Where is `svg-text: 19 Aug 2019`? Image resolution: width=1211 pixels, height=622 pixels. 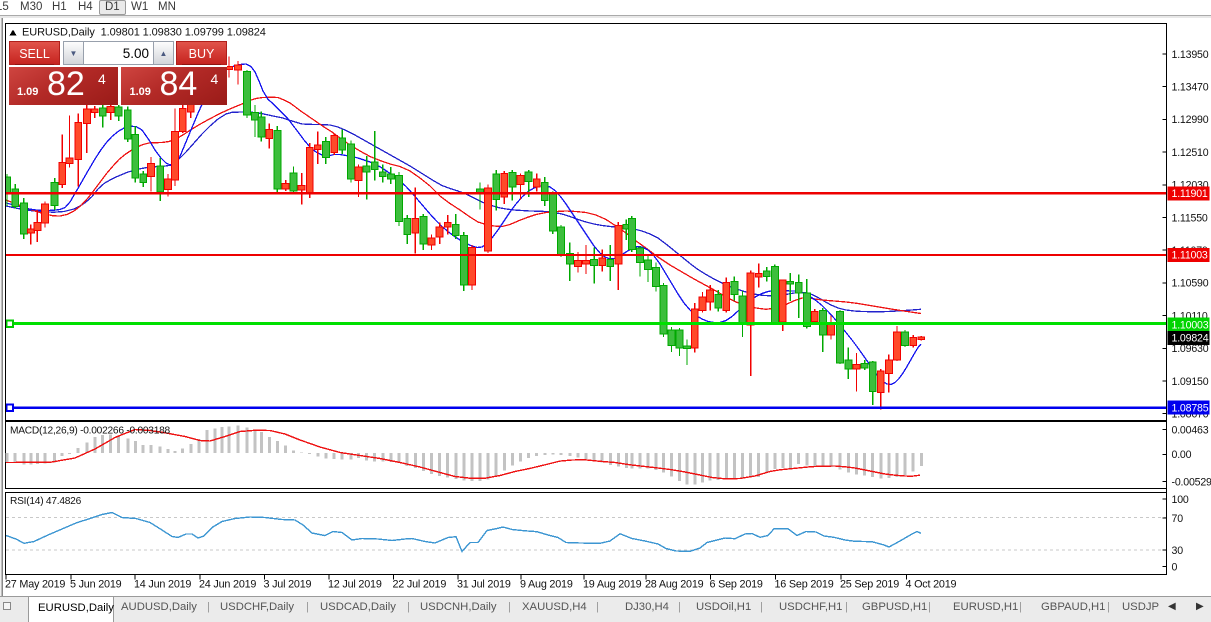
svg-text: 19 Aug 2019 is located at coordinates (612, 585).